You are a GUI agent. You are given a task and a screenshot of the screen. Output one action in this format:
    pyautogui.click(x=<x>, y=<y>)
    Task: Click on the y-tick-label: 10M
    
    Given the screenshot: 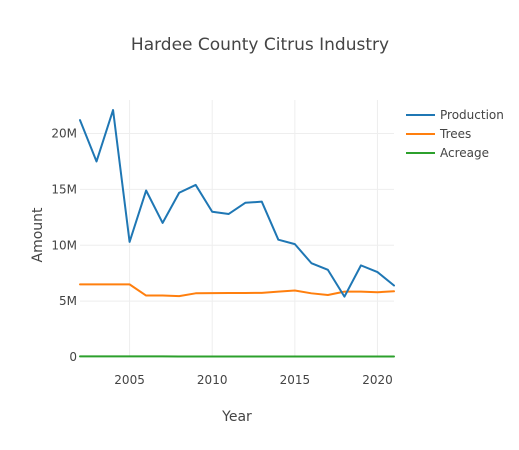 What is the action you would take?
    pyautogui.click(x=64, y=245)
    